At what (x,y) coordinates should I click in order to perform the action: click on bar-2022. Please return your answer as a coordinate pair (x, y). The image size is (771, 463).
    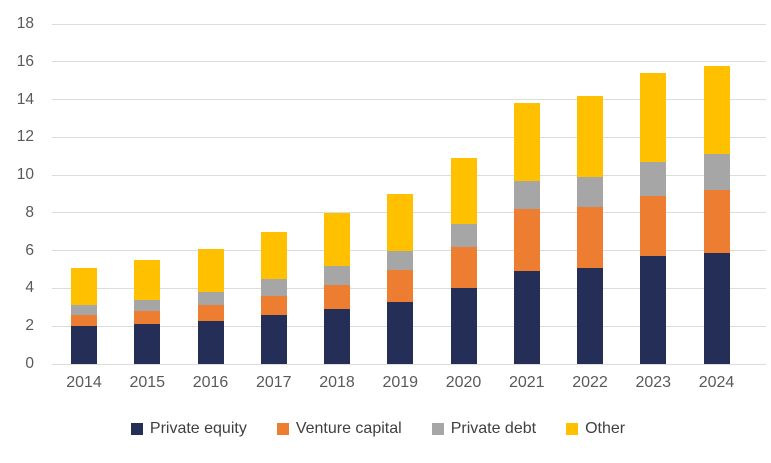
    Looking at the image, I should click on (590, 229).